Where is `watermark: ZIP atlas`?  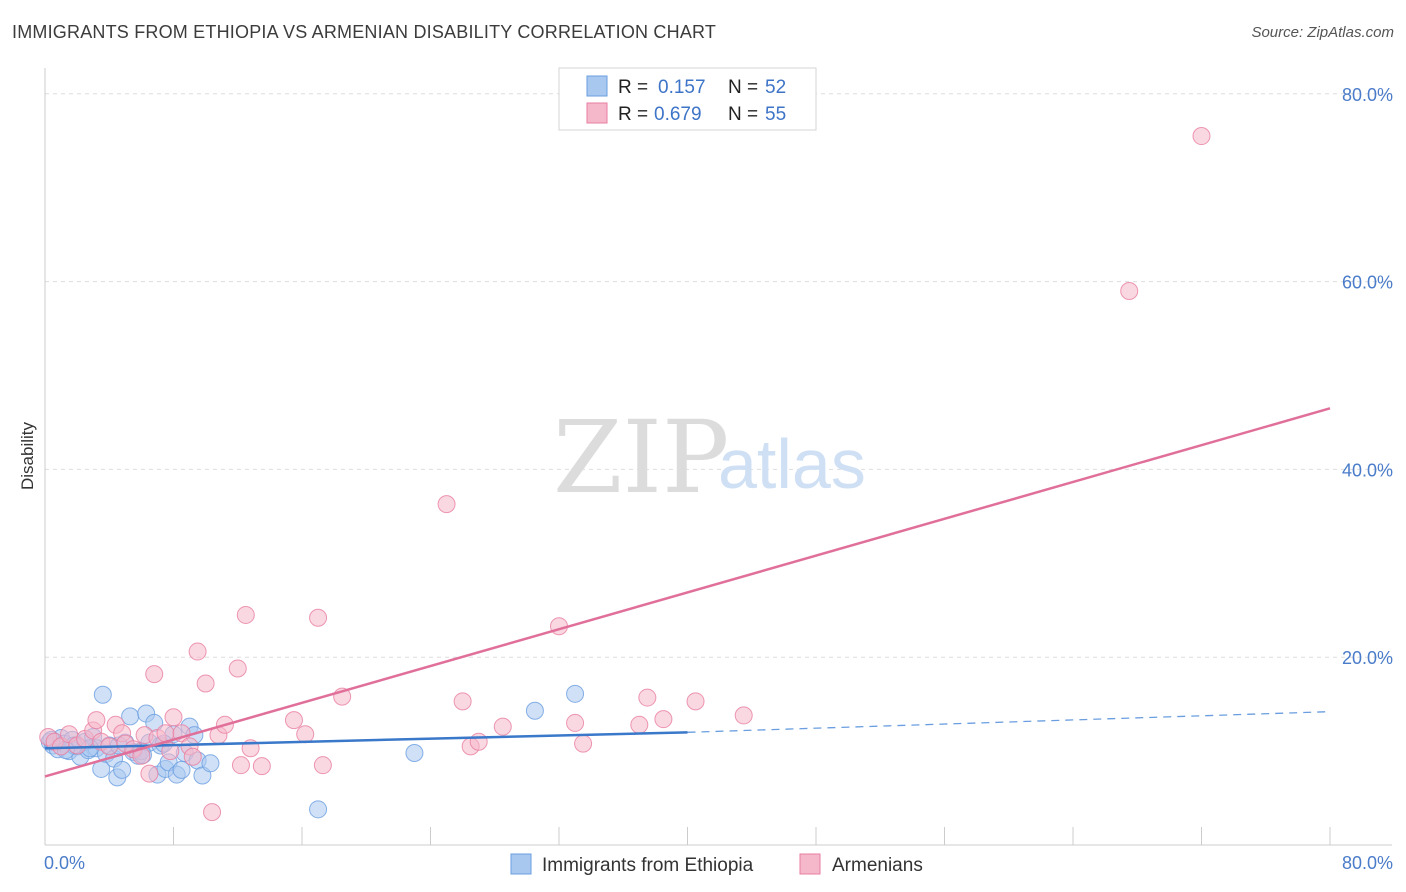 watermark: ZIP atlas is located at coordinates (709, 457).